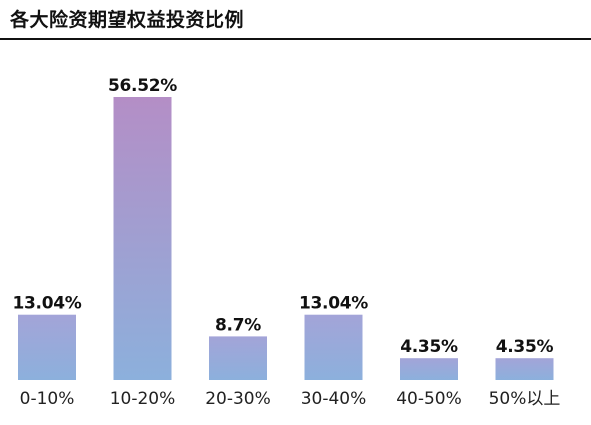 The height and width of the screenshot is (425, 591). Describe the element at coordinates (429, 399) in the screenshot. I see `category-label-5: 40-50%` at that location.